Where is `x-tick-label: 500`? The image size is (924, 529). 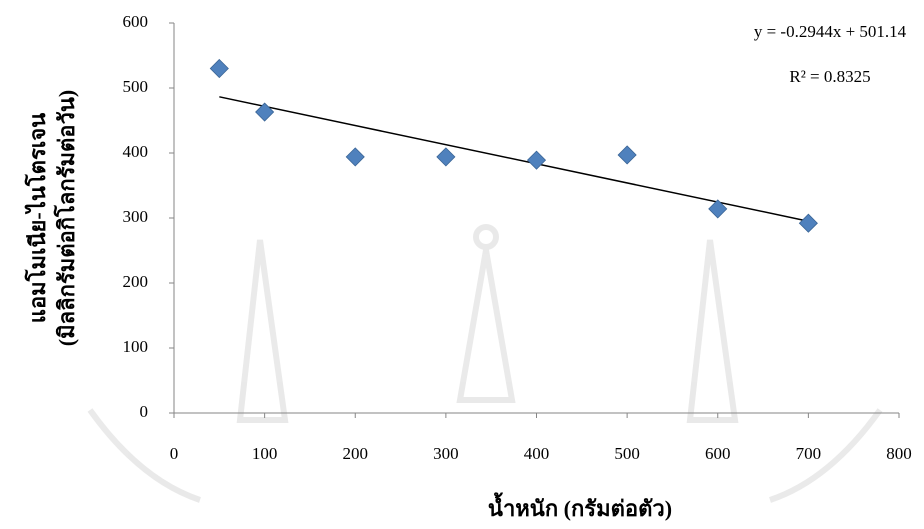 x-tick-label: 500 is located at coordinates (627, 453).